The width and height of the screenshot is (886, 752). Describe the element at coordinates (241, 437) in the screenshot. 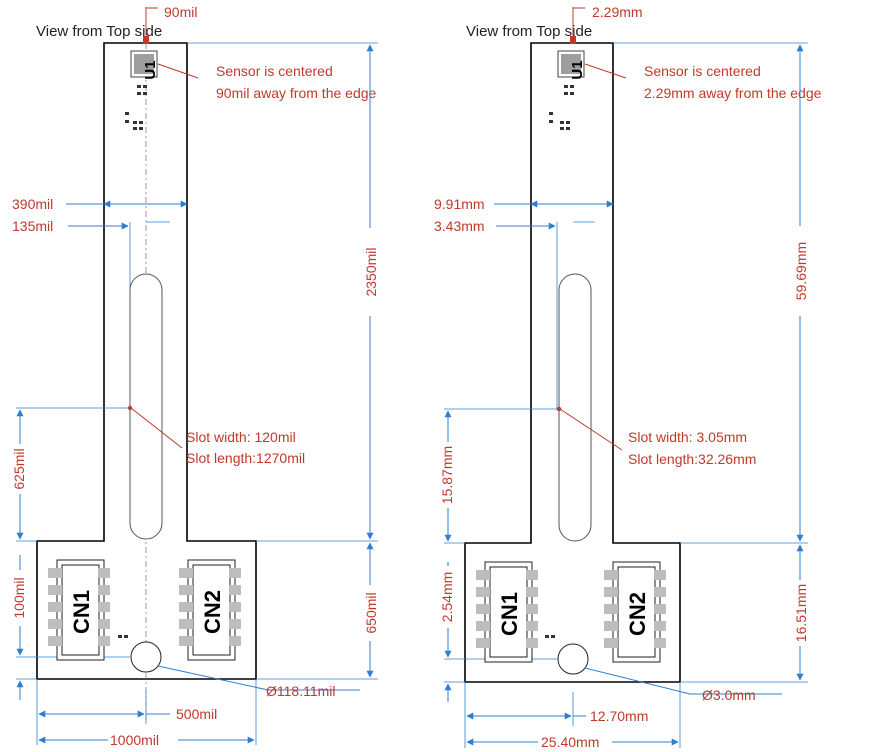

I see `slot-note-line1: Slot width: 120mil` at that location.